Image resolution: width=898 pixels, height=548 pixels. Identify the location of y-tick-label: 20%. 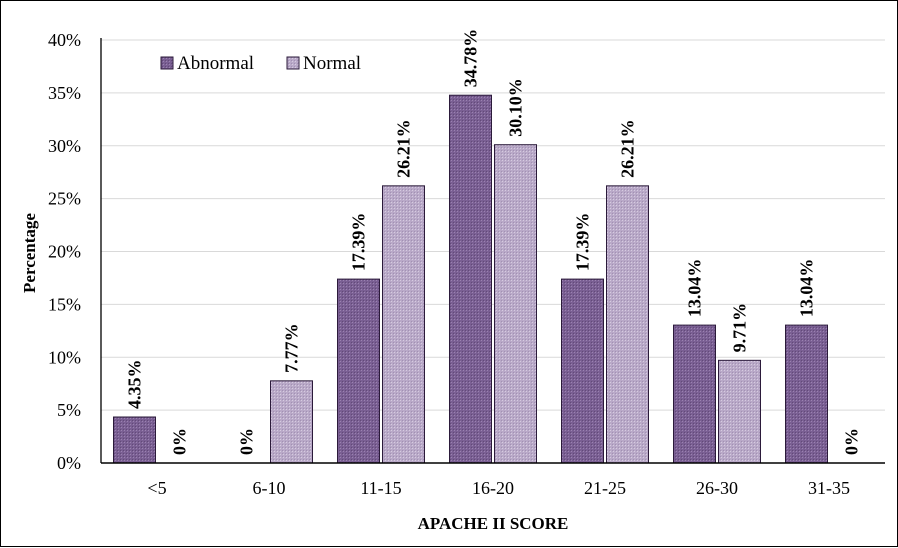
(64, 252).